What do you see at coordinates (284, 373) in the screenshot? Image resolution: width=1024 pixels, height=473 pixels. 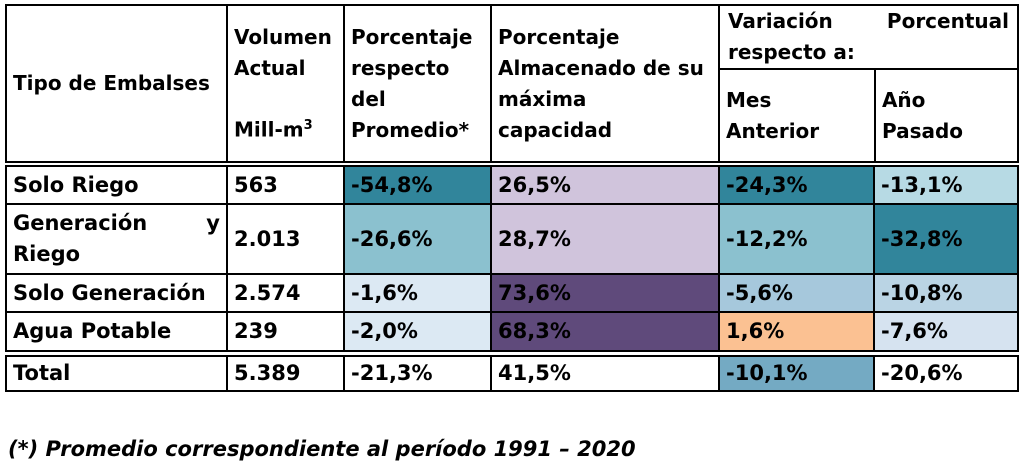 I see `cell-volumen: 5.389` at bounding box center [284, 373].